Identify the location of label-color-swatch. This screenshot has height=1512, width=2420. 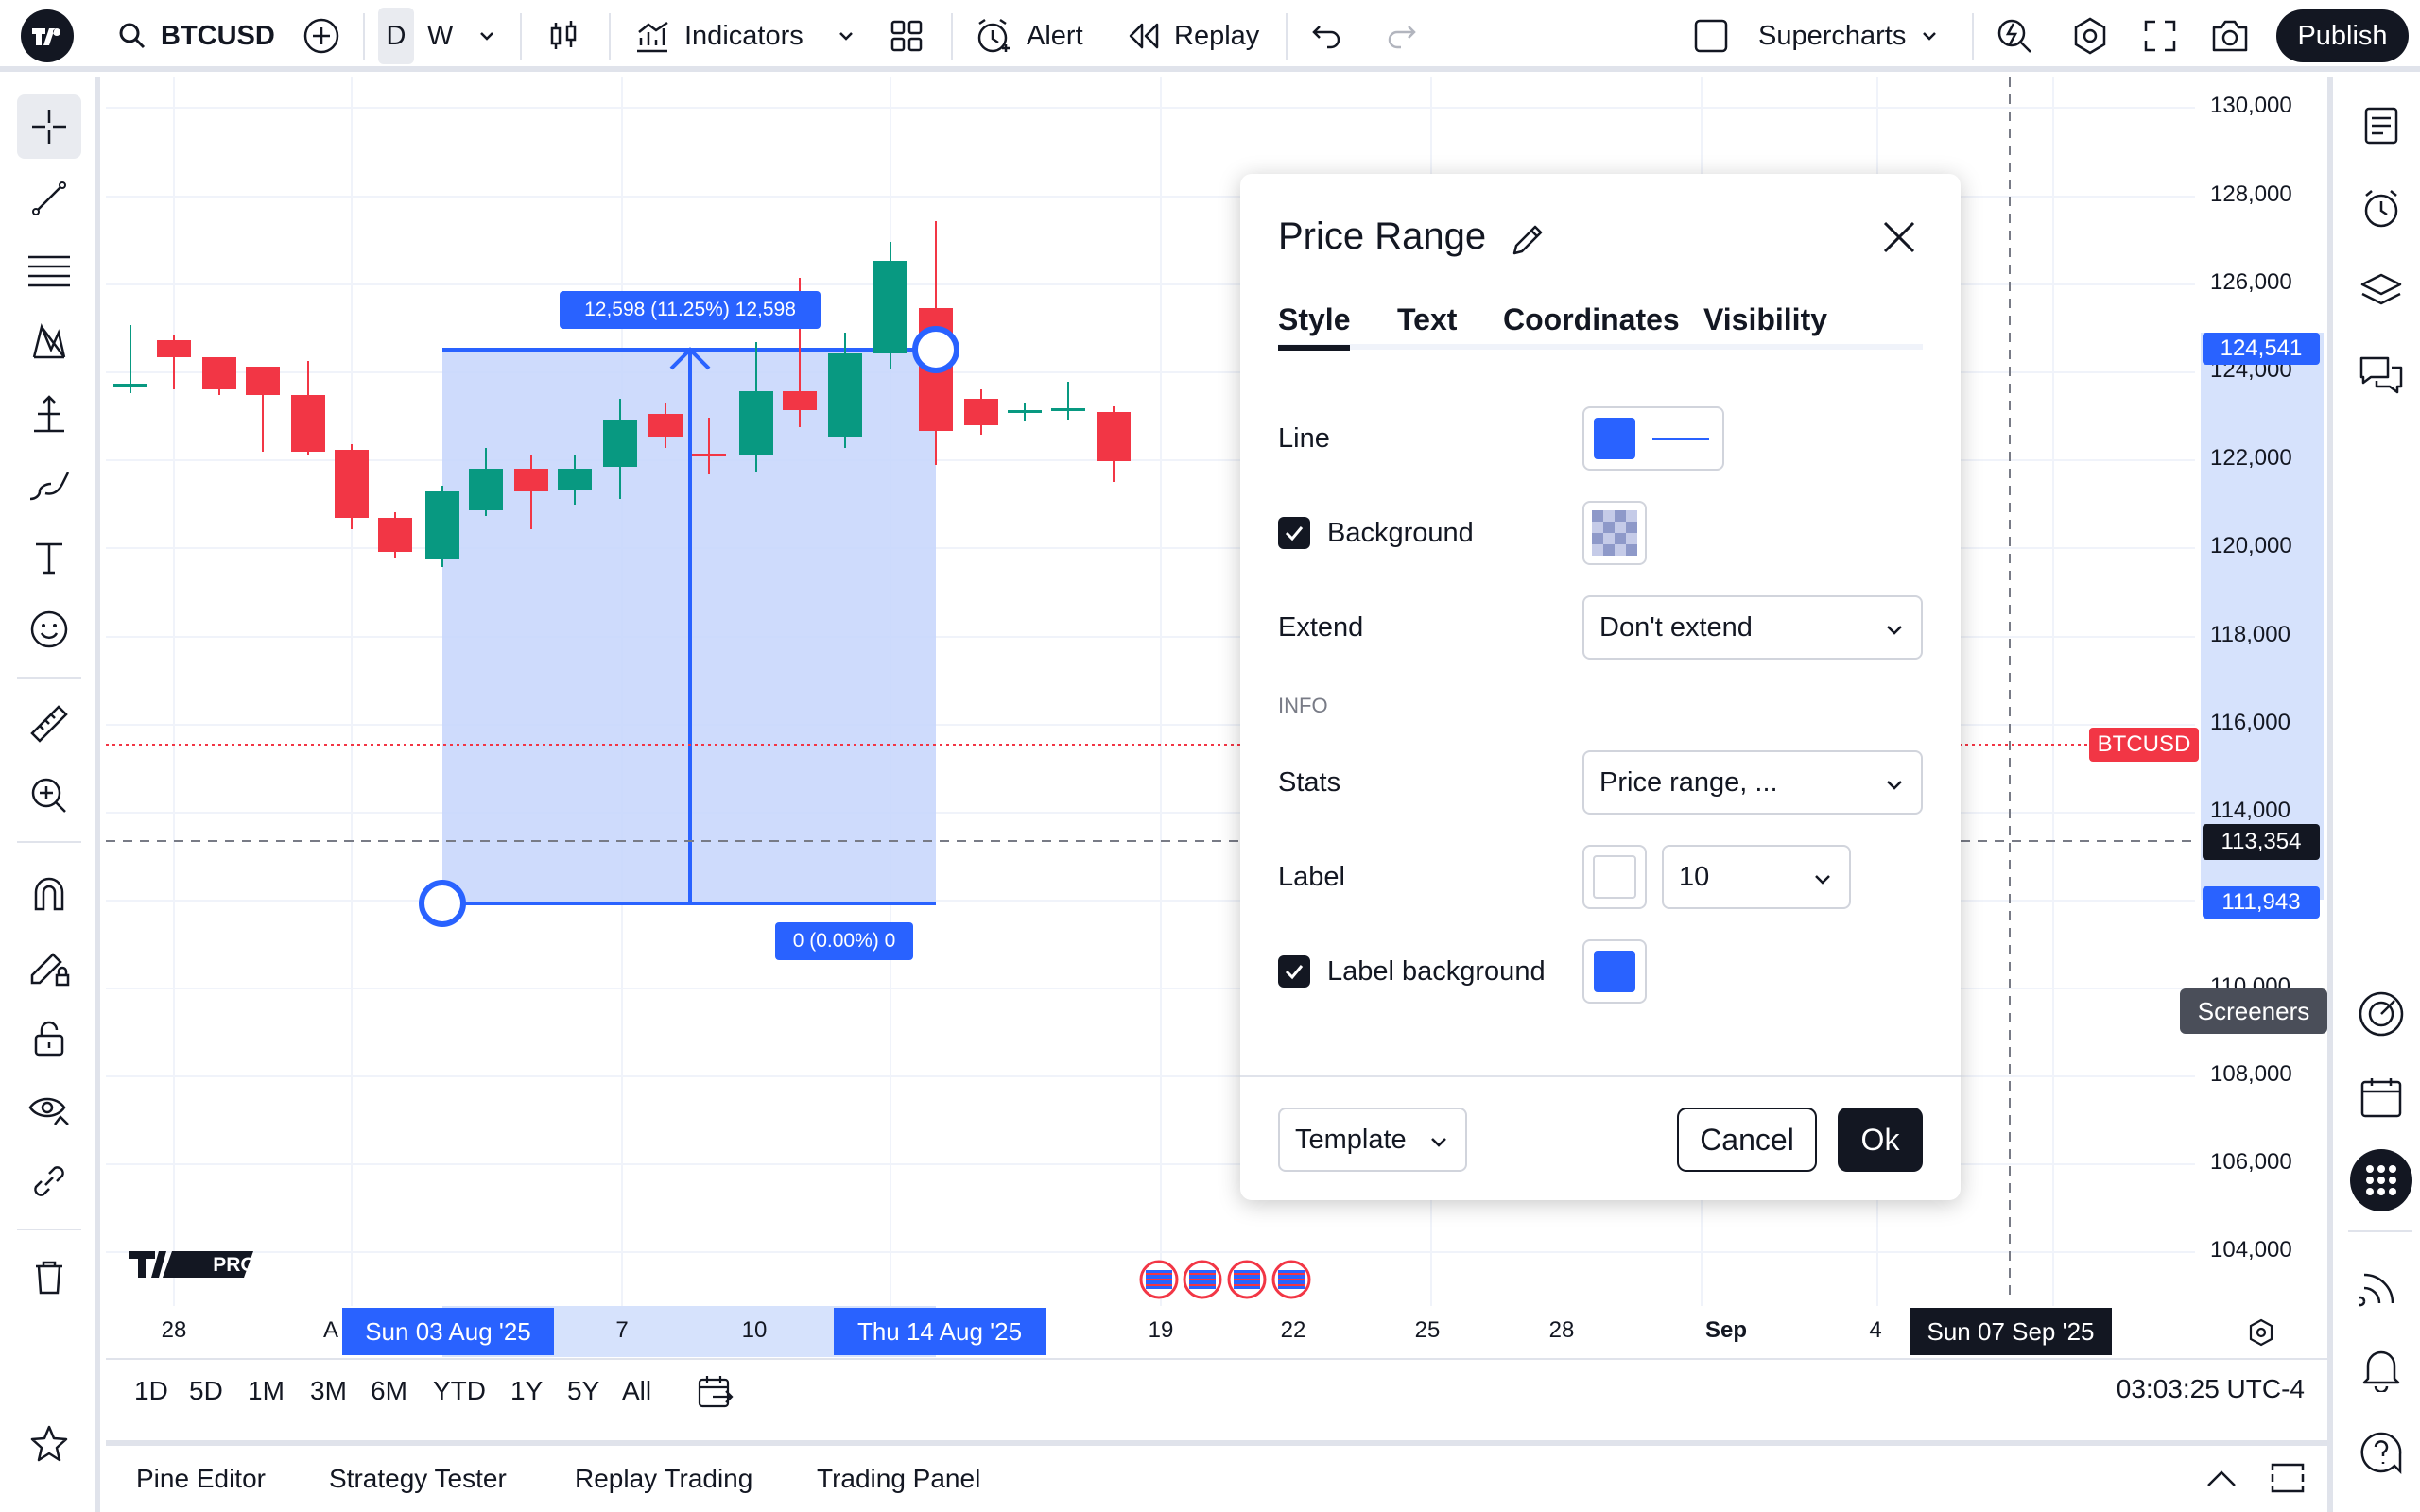
(1615, 877).